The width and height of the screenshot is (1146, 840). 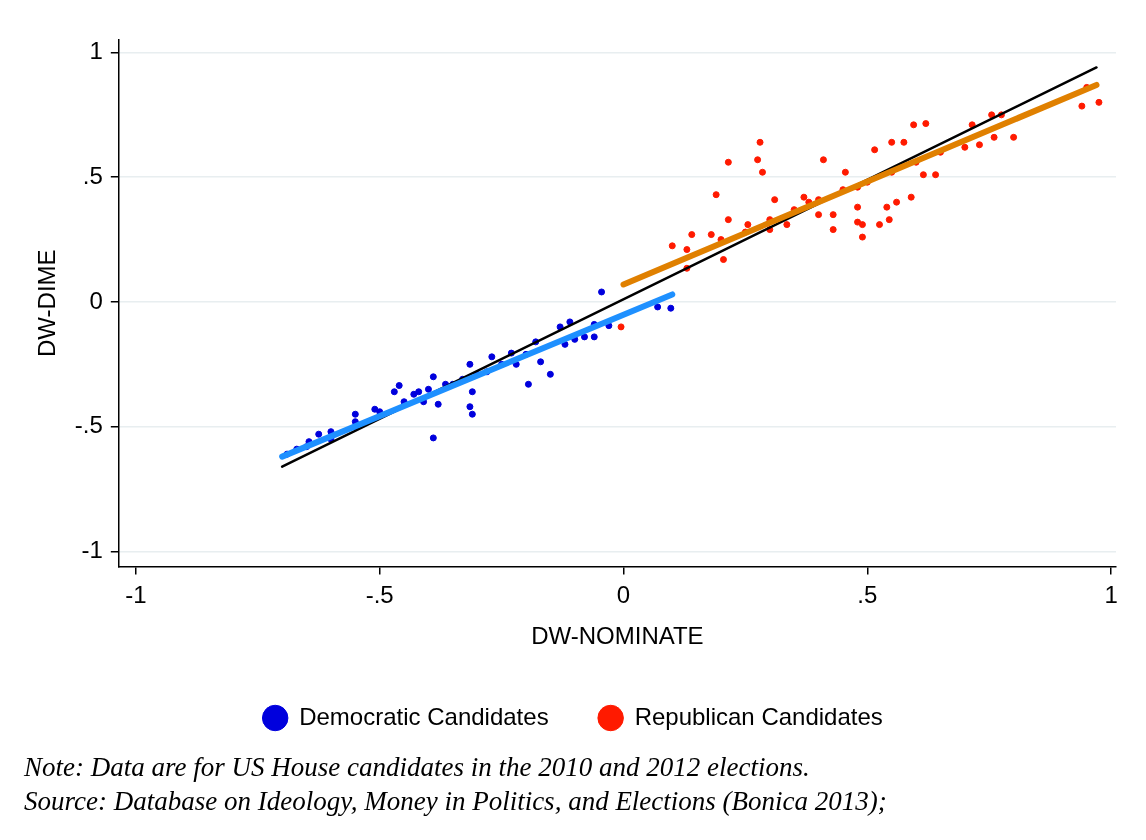 What do you see at coordinates (47, 303) in the screenshot?
I see `y-axis-title: DW-DIME` at bounding box center [47, 303].